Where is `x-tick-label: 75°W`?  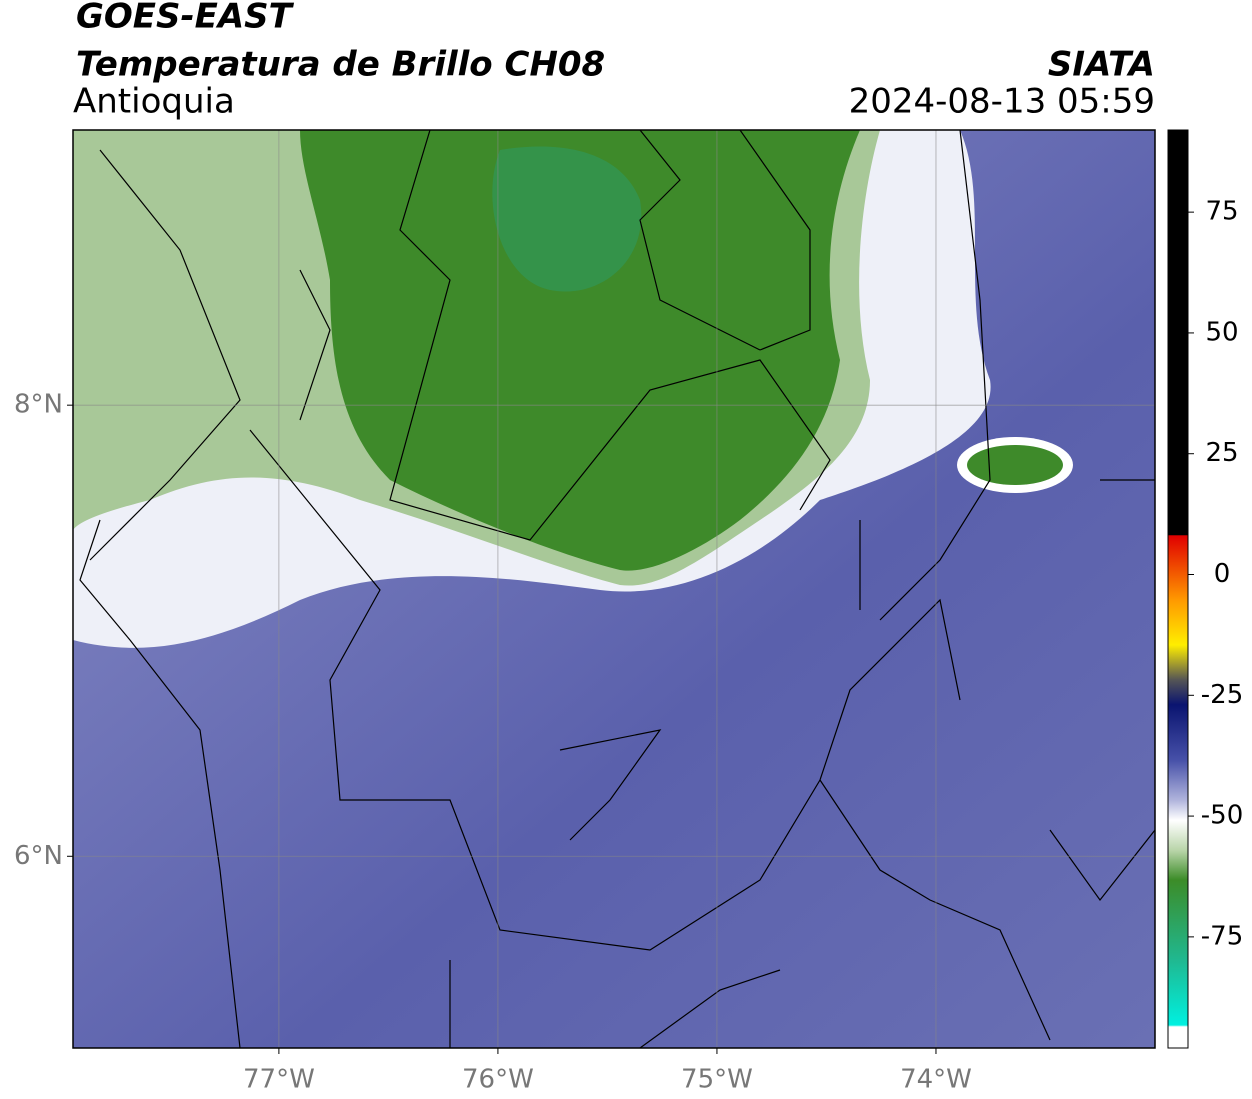 x-tick-label: 75°W is located at coordinates (717, 1080).